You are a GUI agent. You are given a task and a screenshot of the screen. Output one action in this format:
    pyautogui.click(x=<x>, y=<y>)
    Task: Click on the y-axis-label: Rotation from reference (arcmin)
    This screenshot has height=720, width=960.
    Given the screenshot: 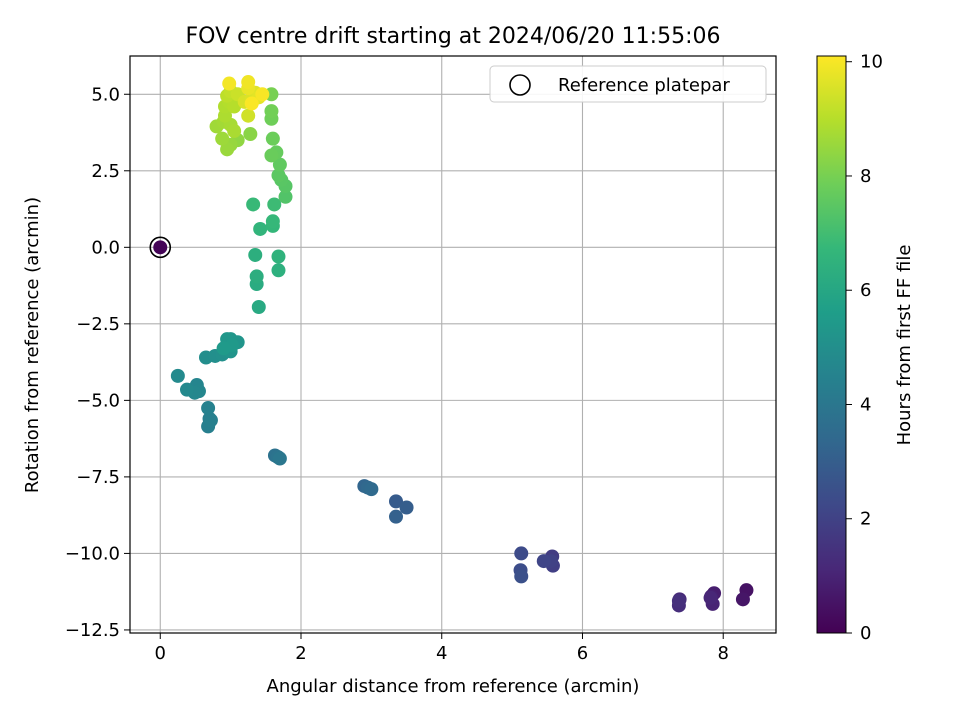 What is the action you would take?
    pyautogui.click(x=32, y=345)
    